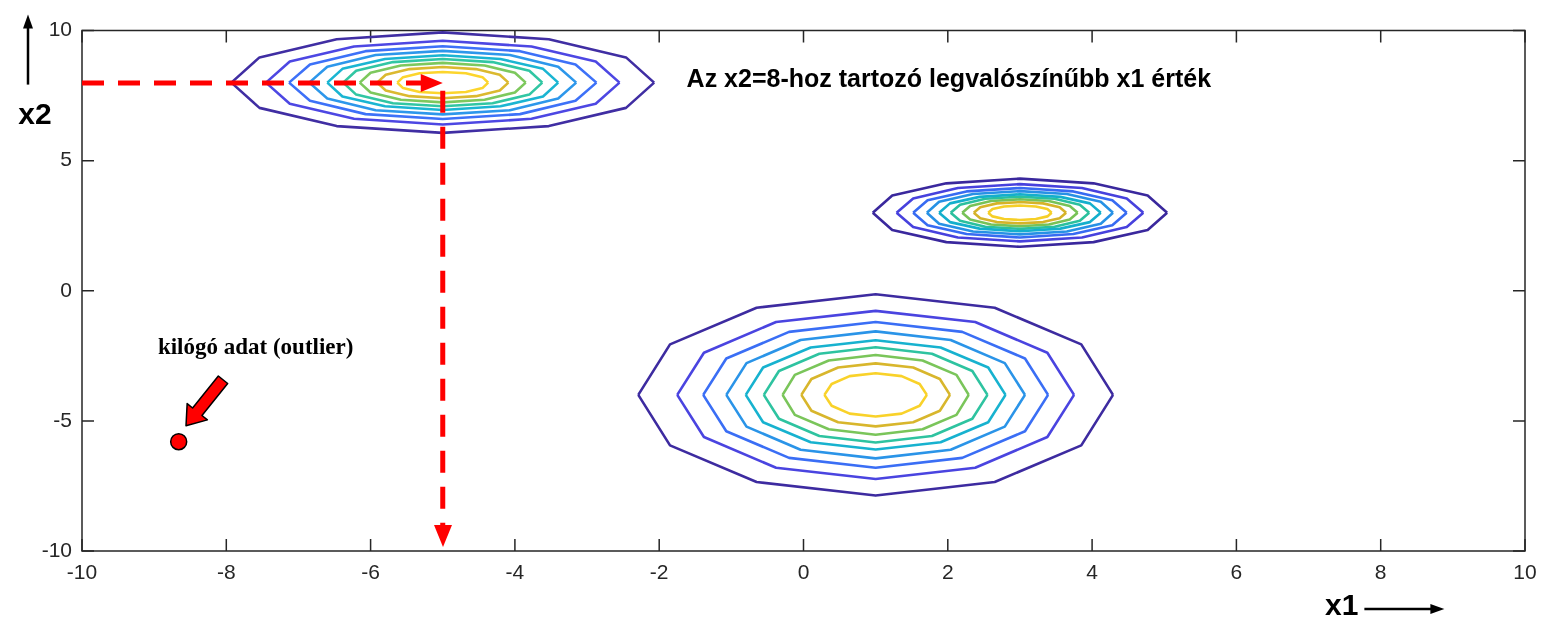 This screenshot has width=1547, height=622. What do you see at coordinates (947, 572) in the screenshot?
I see `x-tick-label: 2` at bounding box center [947, 572].